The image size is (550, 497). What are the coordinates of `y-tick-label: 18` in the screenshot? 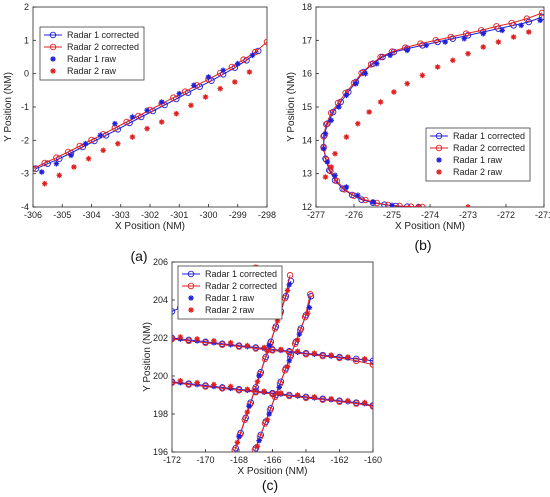 It's located at (307, 7).